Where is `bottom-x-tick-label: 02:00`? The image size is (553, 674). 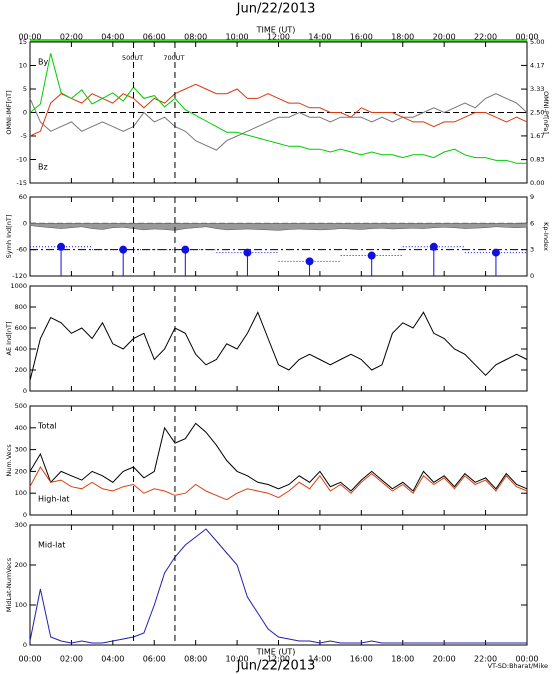 bottom-x-tick-label: 02:00 is located at coordinates (71, 659).